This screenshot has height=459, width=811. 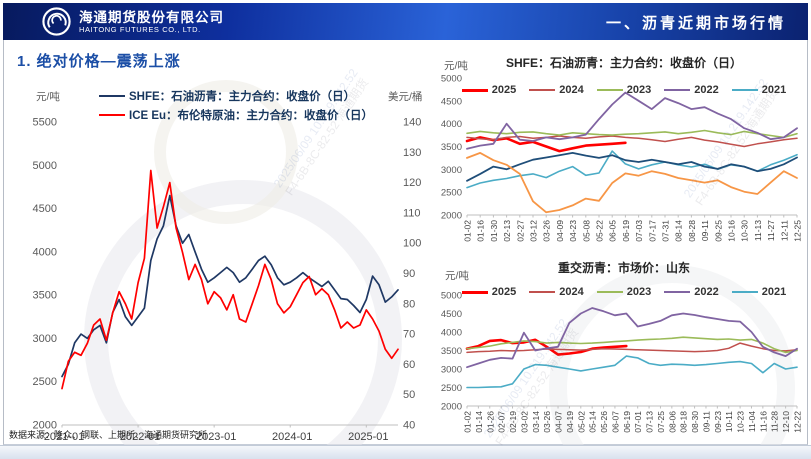 What do you see at coordinates (489, 292) in the screenshot?
I see `legend-item-2025: 2025` at bounding box center [489, 292].